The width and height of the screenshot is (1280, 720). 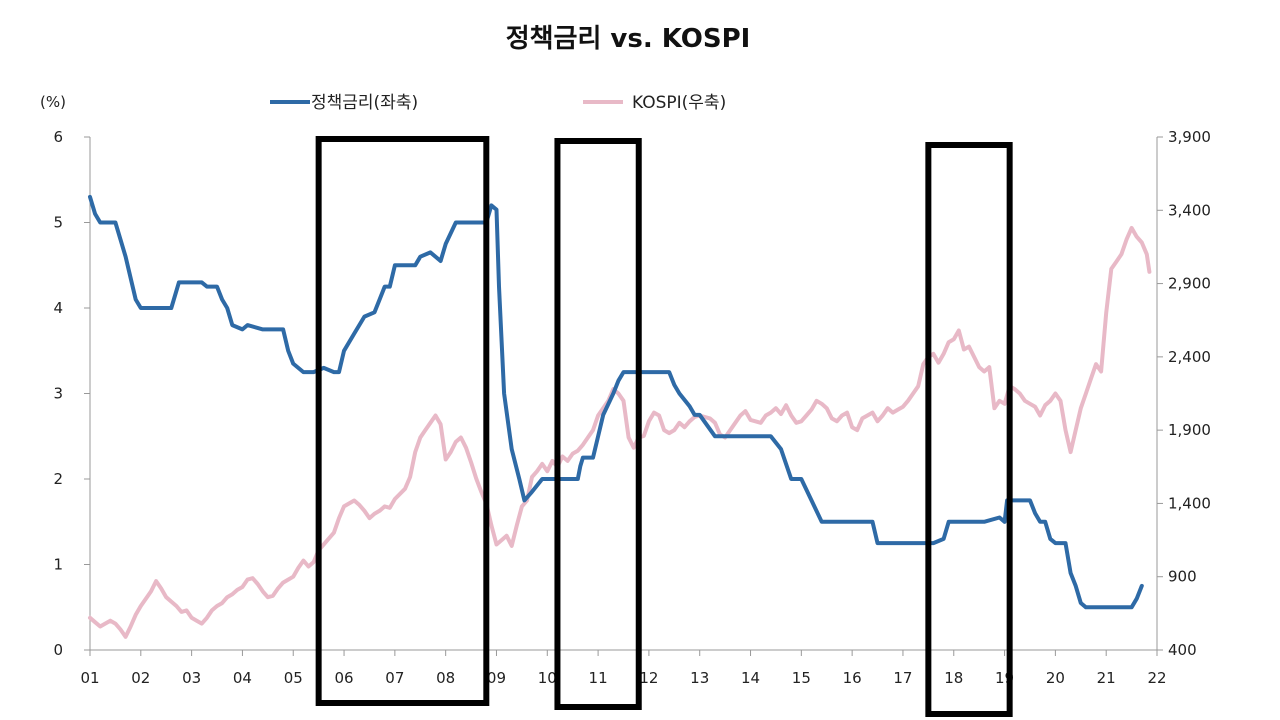 What do you see at coordinates (242, 678) in the screenshot?
I see `x-tick-label: 04` at bounding box center [242, 678].